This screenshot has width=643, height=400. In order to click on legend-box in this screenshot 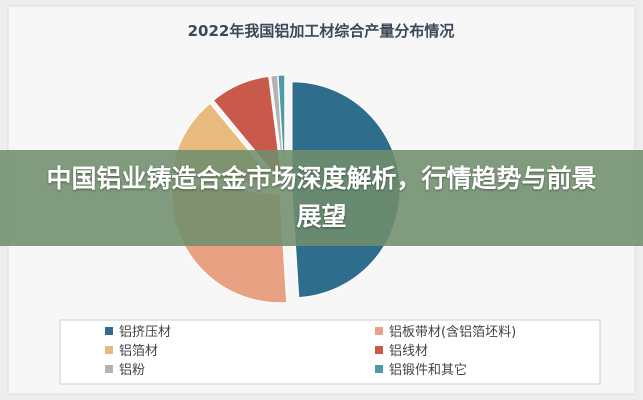, I will do `click(330, 352)`.